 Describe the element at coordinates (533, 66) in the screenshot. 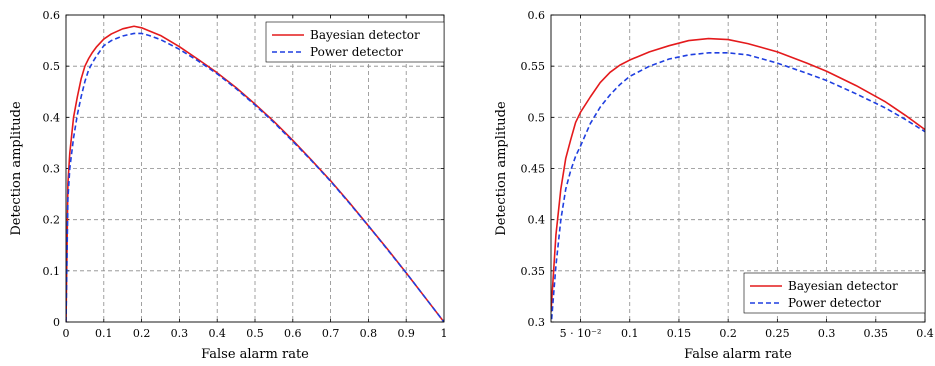

I see `y-tick-label: 0.55` at that location.